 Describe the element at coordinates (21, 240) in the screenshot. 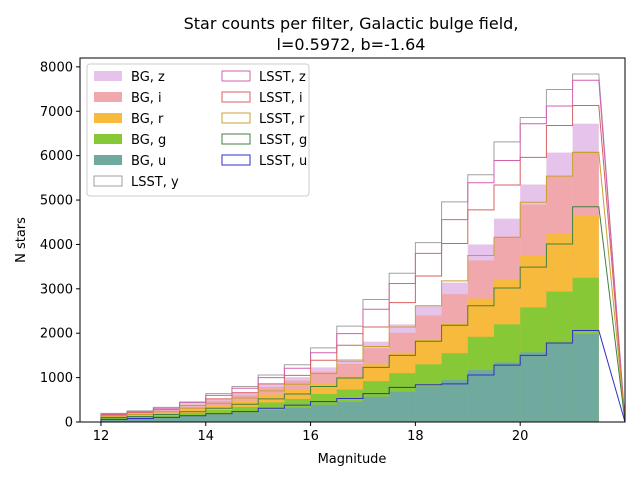

I see `y-axis-label: N stars` at that location.